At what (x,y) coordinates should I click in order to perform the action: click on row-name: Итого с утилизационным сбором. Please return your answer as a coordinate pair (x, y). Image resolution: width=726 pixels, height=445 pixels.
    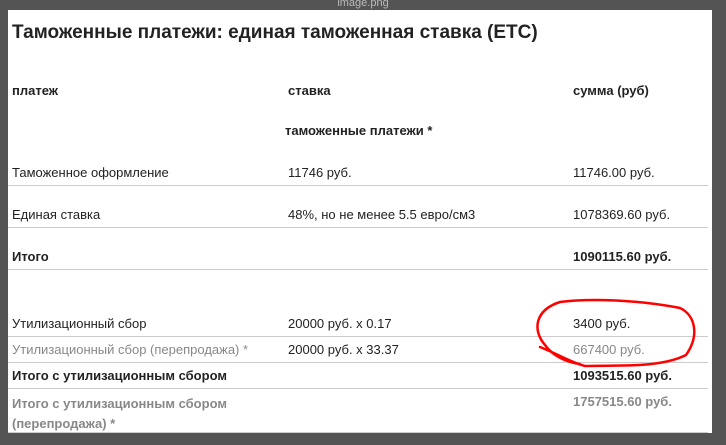
    Looking at the image, I should click on (119, 375).